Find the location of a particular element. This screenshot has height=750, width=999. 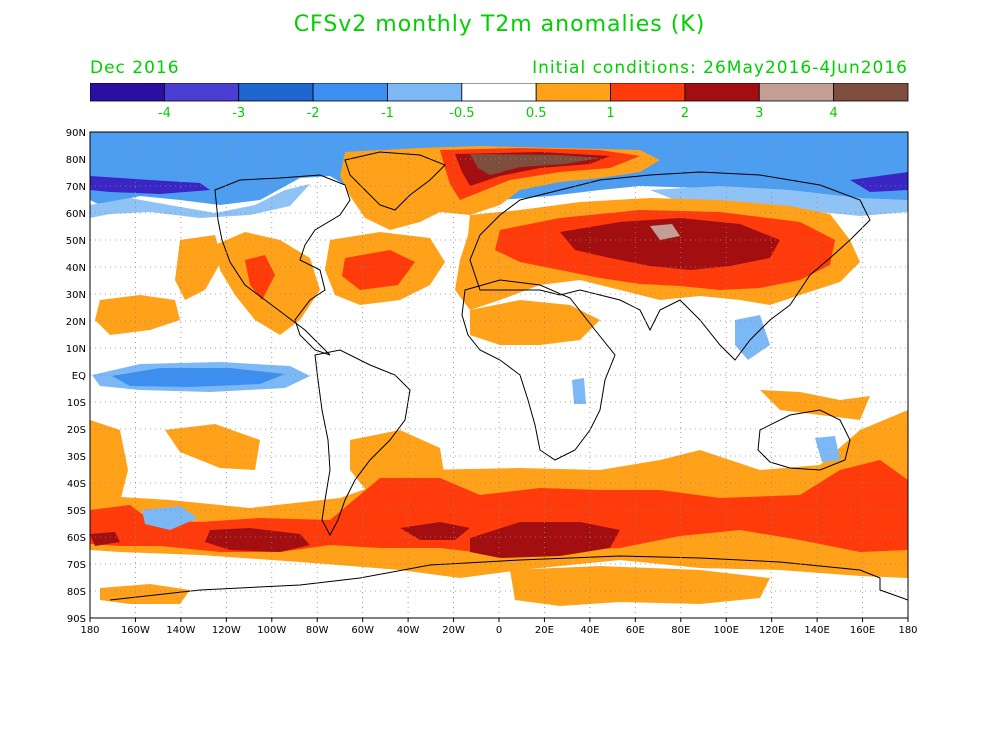

longitude-tick-label: 100E is located at coordinates (726, 630).